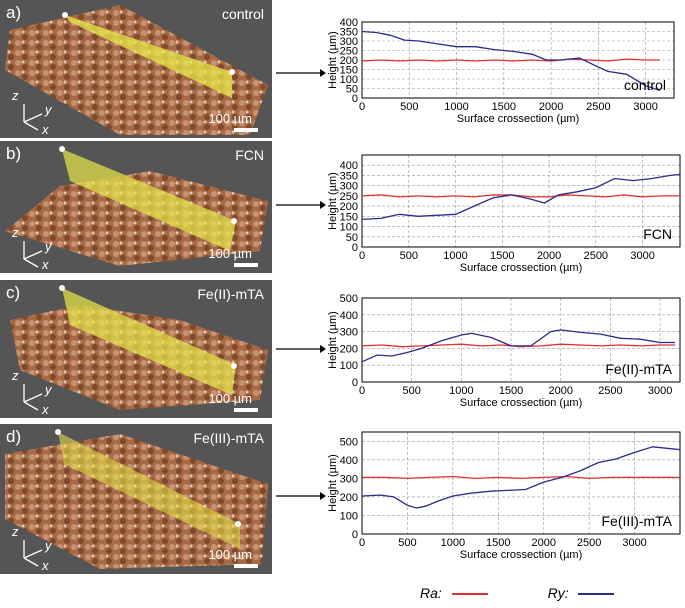  Describe the element at coordinates (242, 14) in the screenshot. I see `panel-name: control` at that location.